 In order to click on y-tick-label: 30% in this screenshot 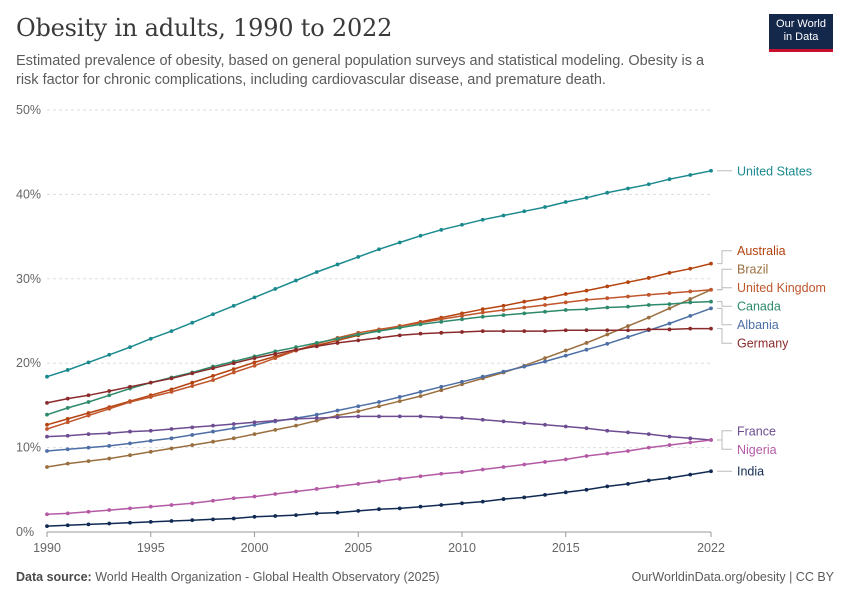, I will do `click(28, 279)`.